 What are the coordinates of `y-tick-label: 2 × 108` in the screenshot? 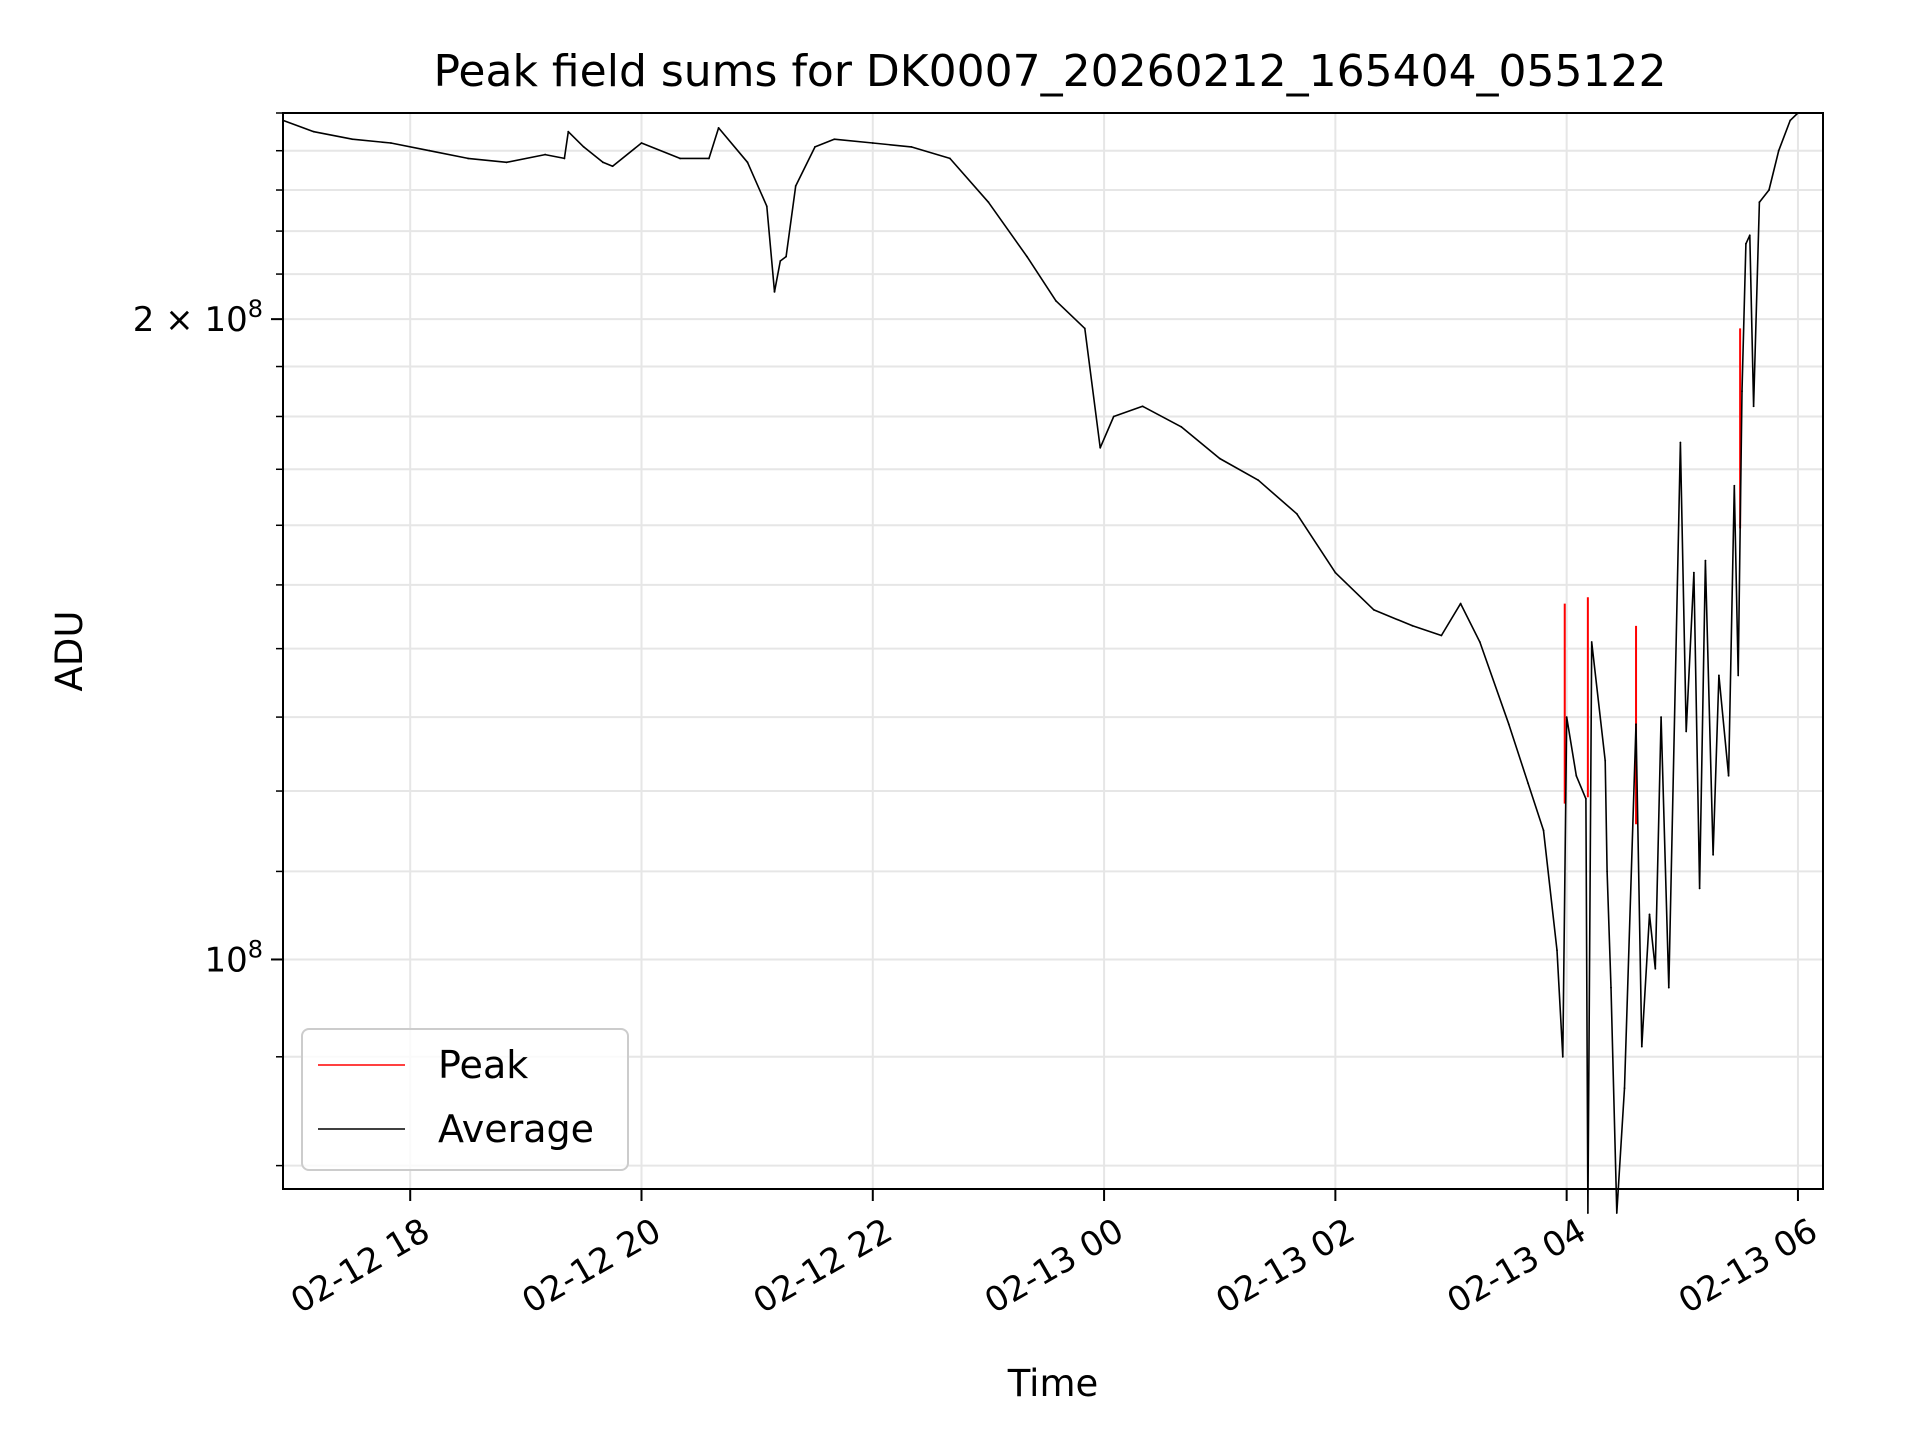 It's located at (198, 317).